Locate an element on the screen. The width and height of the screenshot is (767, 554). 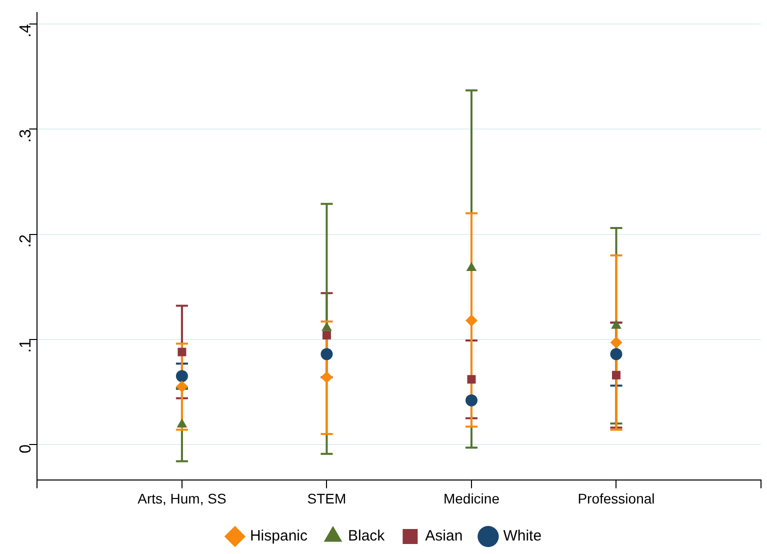
y-tick-label: 0 is located at coordinates (26, 449).